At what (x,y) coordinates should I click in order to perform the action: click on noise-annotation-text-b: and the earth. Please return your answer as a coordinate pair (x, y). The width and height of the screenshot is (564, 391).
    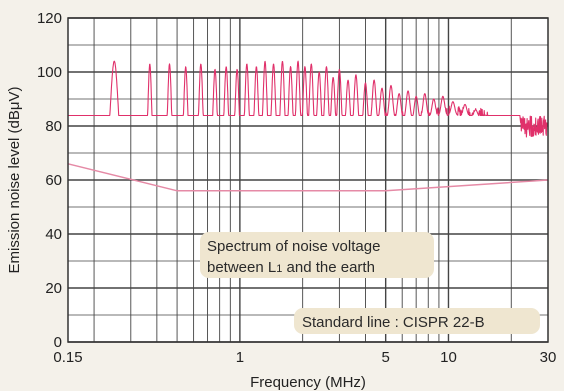
    Looking at the image, I should click on (328, 267).